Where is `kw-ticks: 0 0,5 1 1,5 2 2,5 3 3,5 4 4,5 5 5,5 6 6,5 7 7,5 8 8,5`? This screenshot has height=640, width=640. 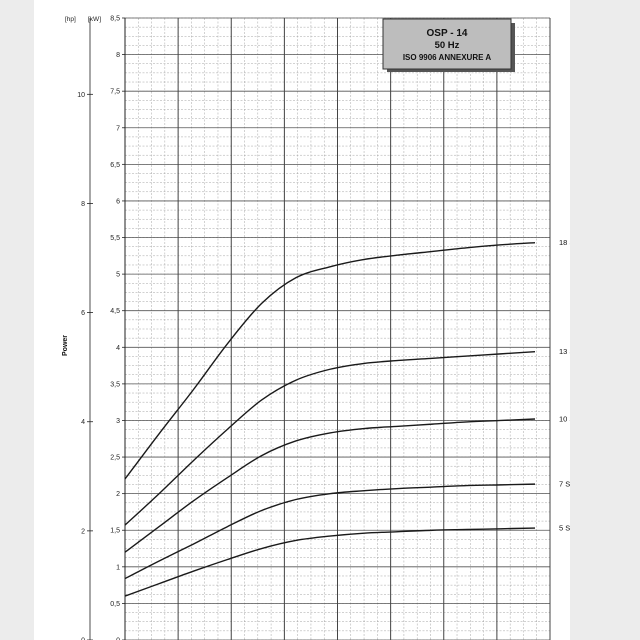
kw-ticks: 0 0,5 1 1,5 2 2,5 3 3,5 4 4,5 5 5,5 6 6,5 7 7,5 8 8,5 is located at coordinates (117, 328).